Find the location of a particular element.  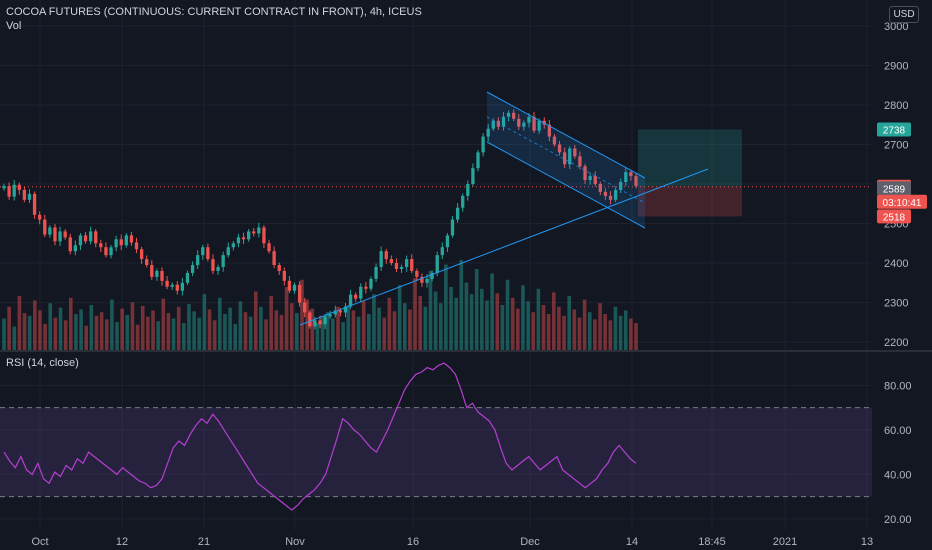

price-tag-2738: 2738 is located at coordinates (894, 130).